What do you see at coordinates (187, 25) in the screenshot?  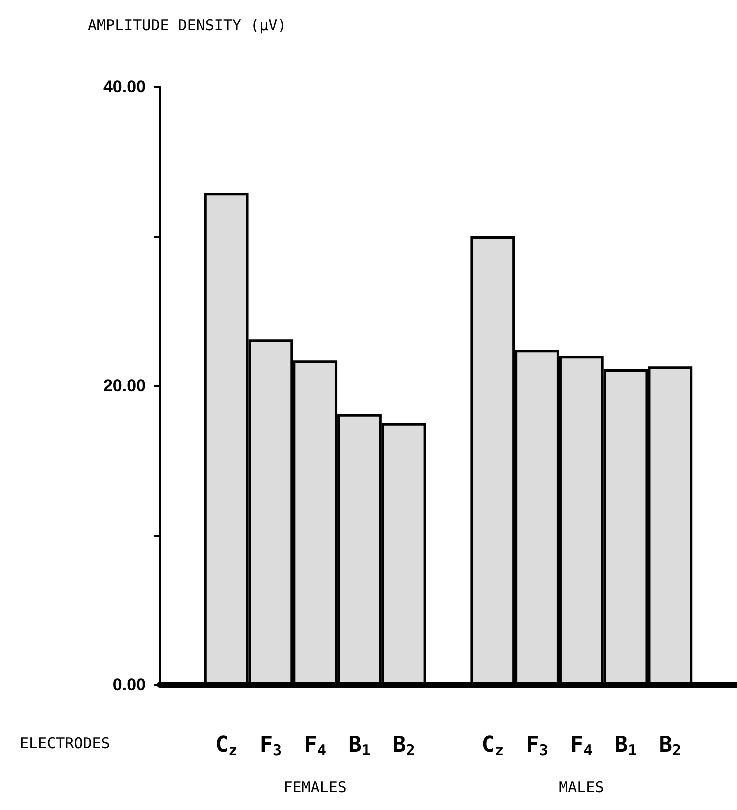 I see `y-axis-title: AMPLITUDE DENSITY (μV)` at bounding box center [187, 25].